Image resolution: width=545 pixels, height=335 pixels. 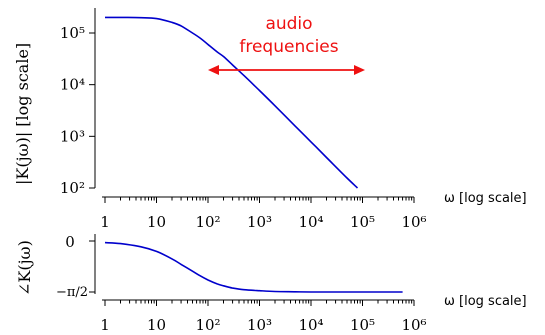 What do you see at coordinates (259, 200) in the screenshot?
I see `magnitude-x-ticks` at bounding box center [259, 200].